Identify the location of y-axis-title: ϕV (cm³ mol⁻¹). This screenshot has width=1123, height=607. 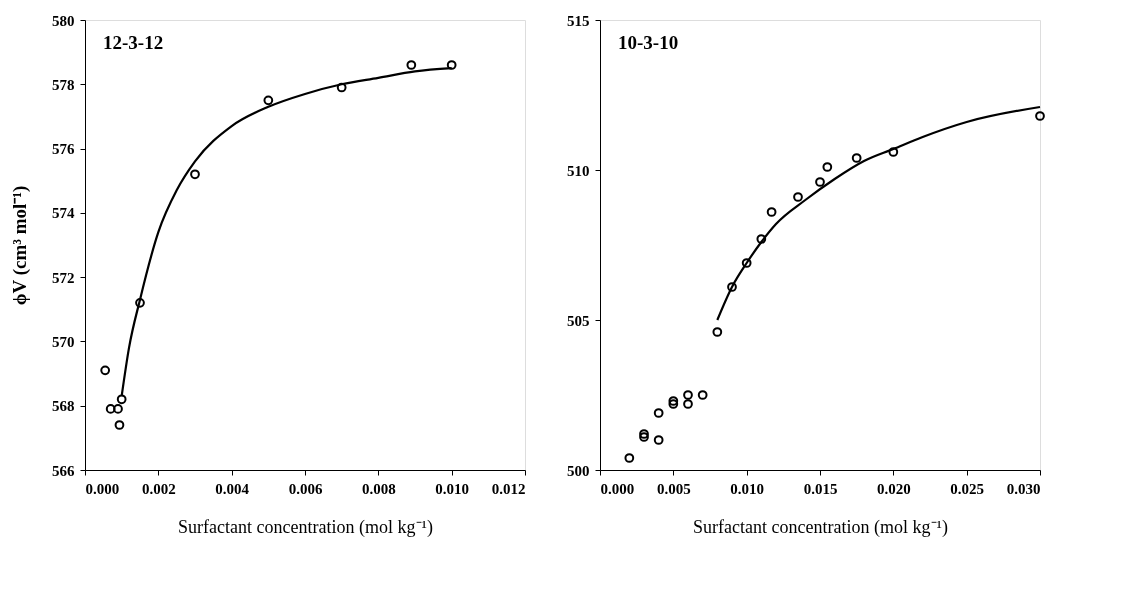
(20, 245).